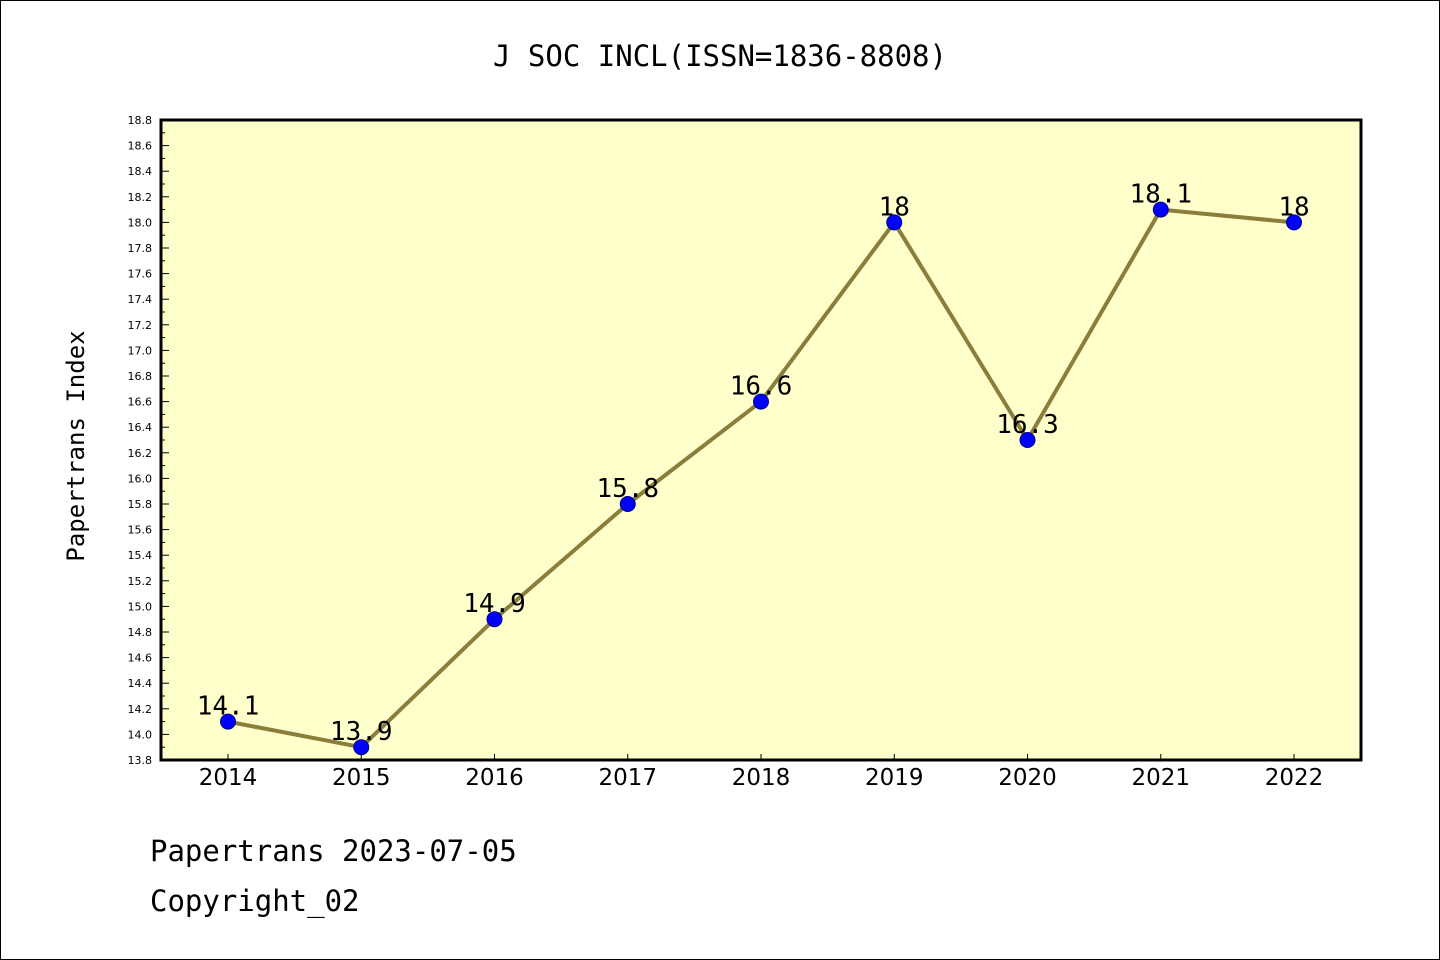  I want to click on y-tick-label: 15.8, so click(140, 504).